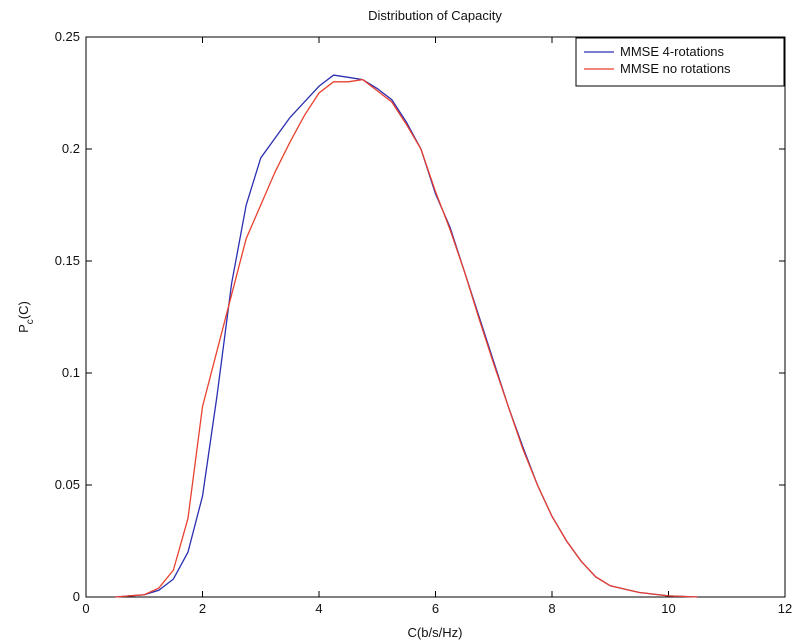 The image size is (807, 643). I want to click on y-tick-label: 0, so click(76, 596).